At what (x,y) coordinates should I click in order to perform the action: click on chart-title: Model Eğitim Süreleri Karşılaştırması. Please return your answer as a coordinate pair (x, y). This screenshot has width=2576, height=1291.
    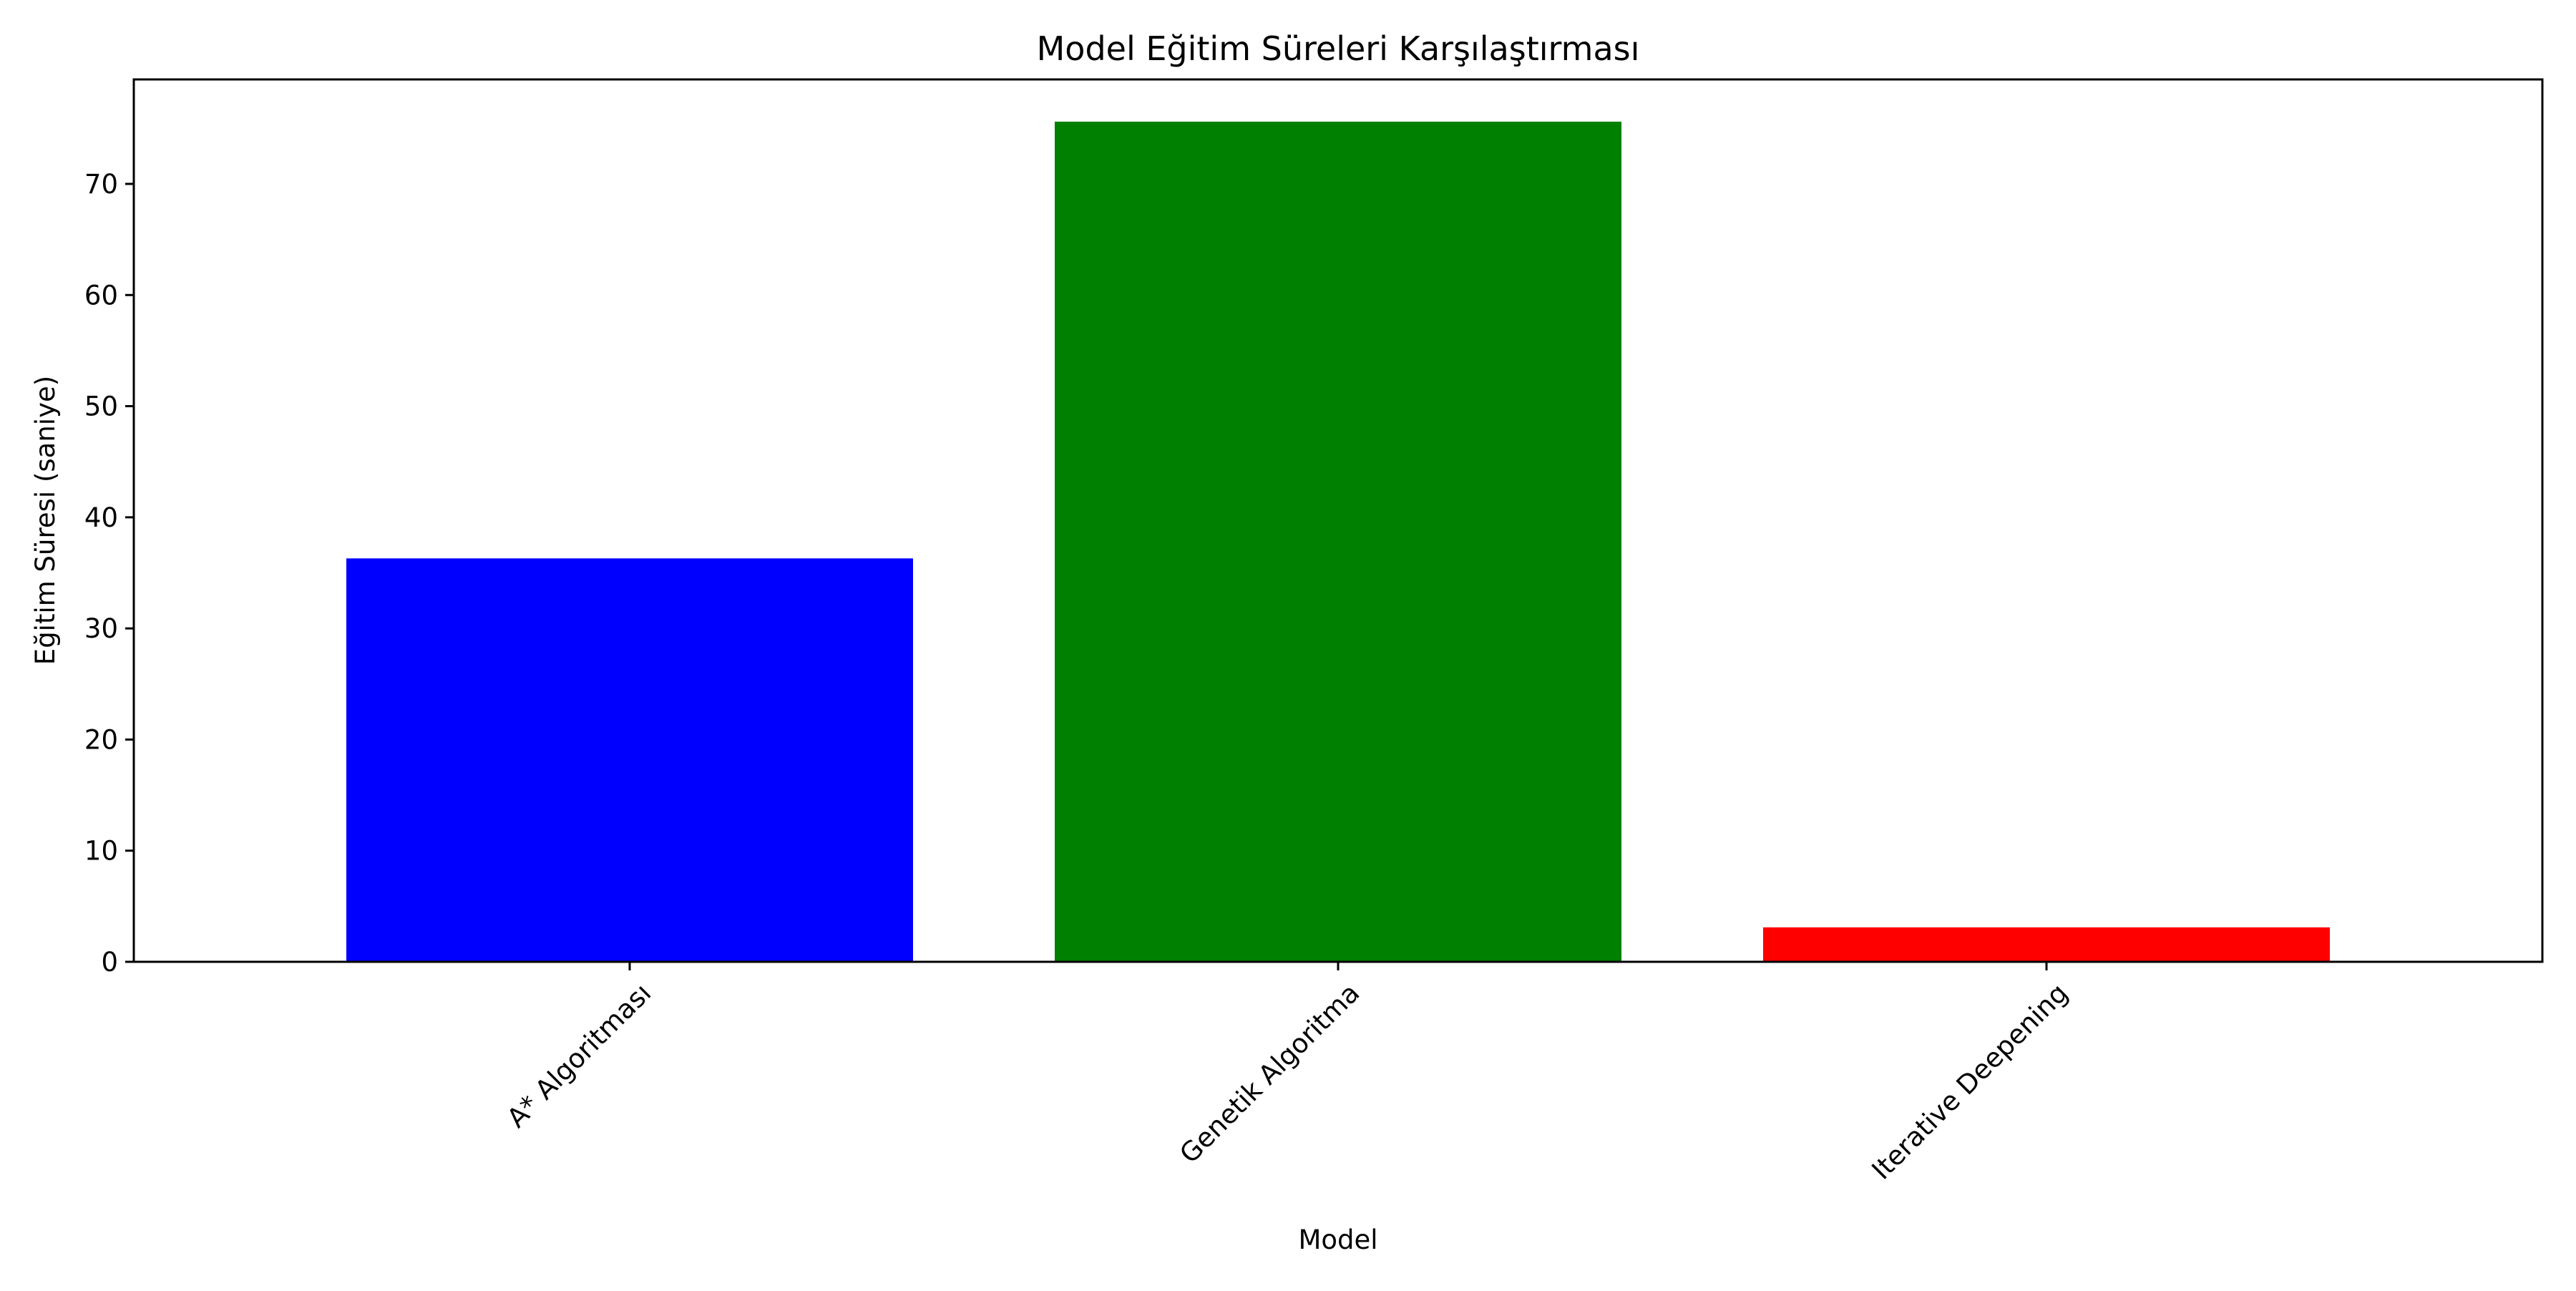
    Looking at the image, I should click on (1338, 48).